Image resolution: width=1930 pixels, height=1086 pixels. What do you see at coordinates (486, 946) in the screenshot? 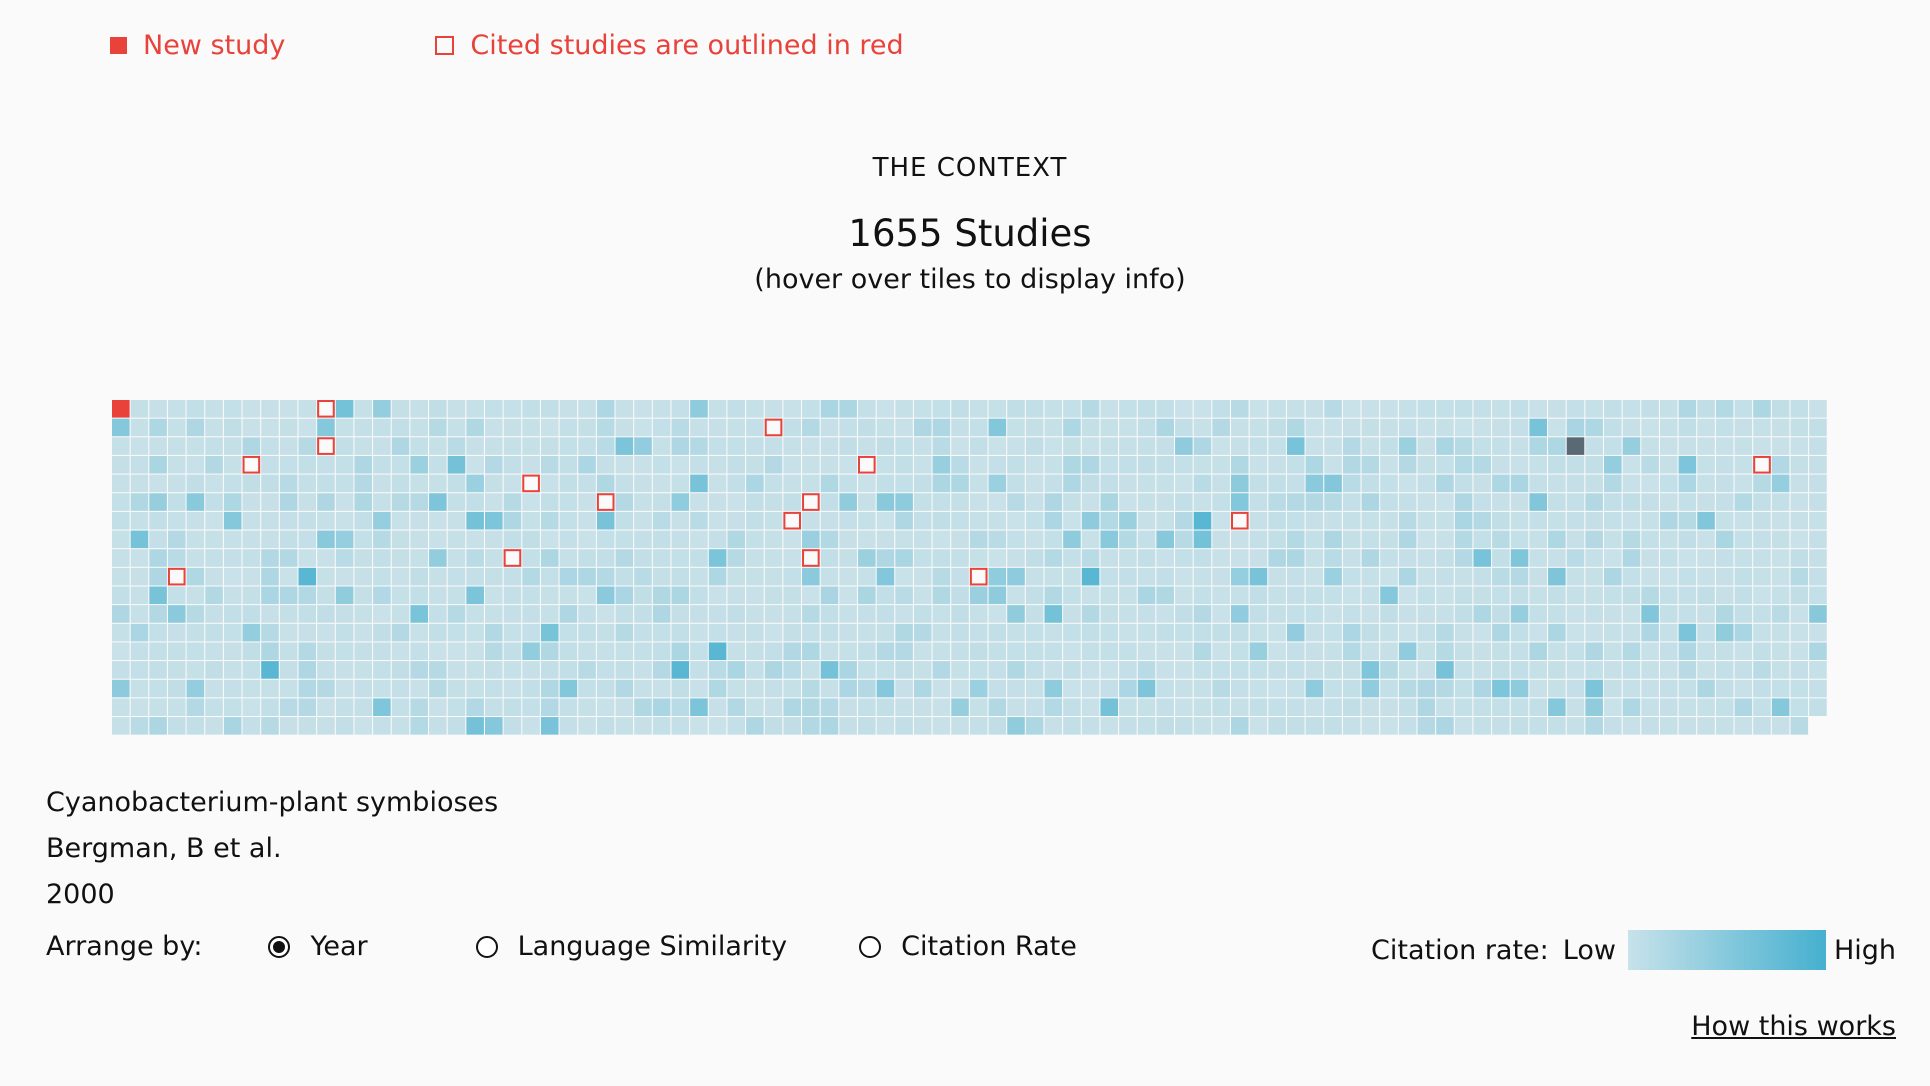
I see `radio-language-similarity-icon` at bounding box center [486, 946].